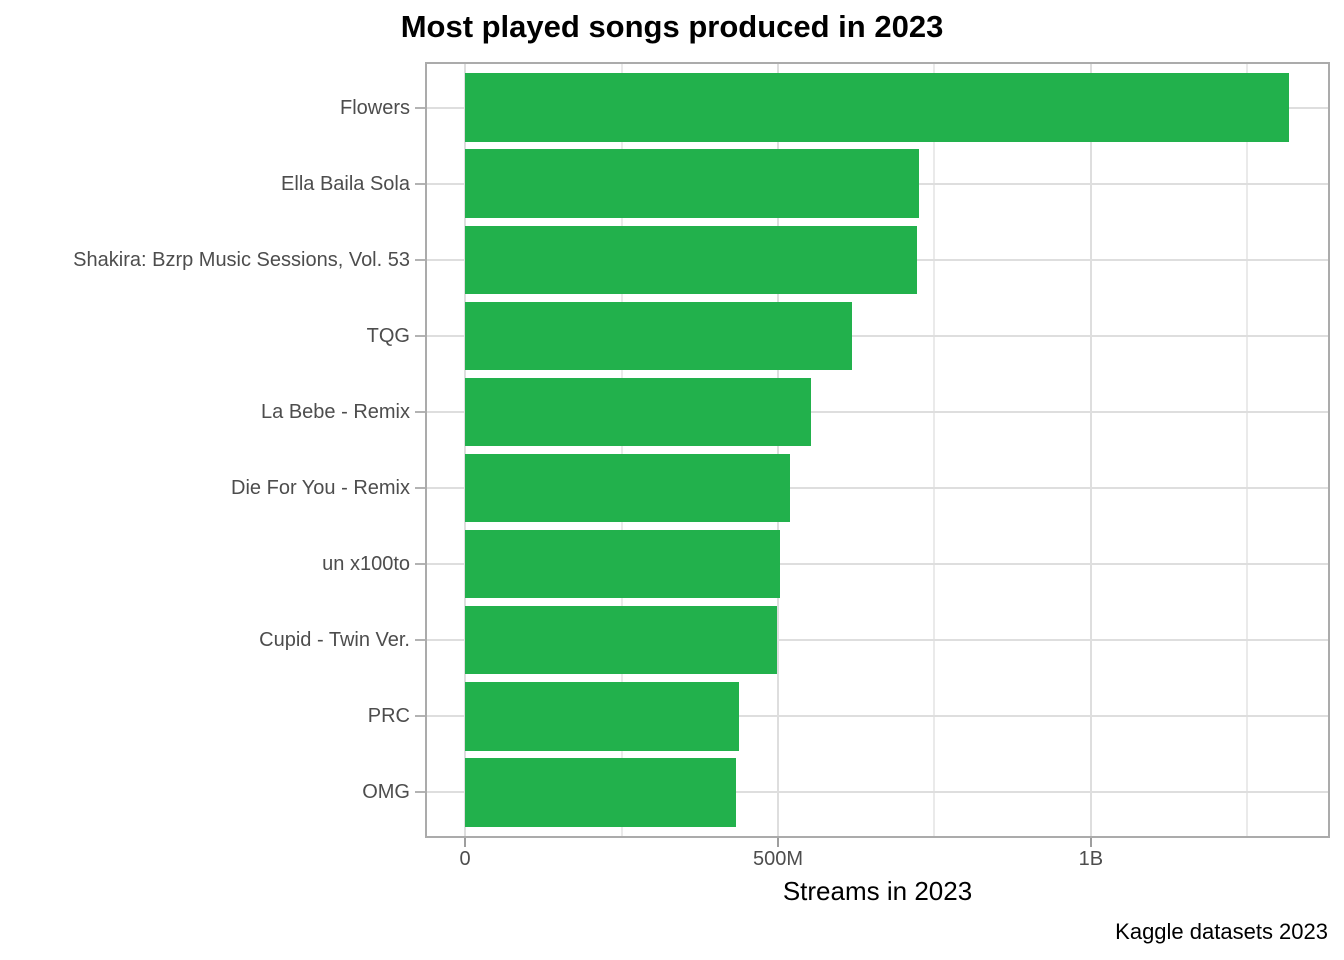 The height and width of the screenshot is (960, 1344). Describe the element at coordinates (241, 259) in the screenshot. I see `y-axis-label: Shakira: Bzrp Music Sessions, Vol. 53` at that location.